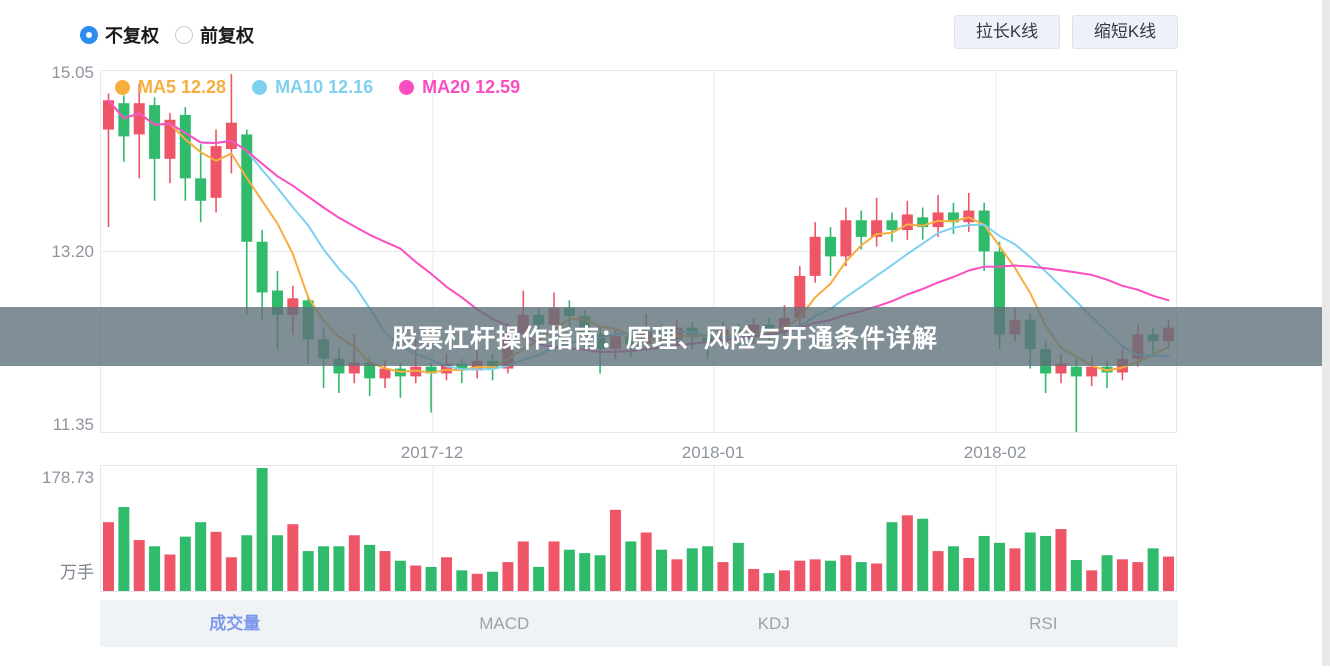 The width and height of the screenshot is (1330, 672). What do you see at coordinates (167, 35) in the screenshot?
I see `adjust-type-radio-group: 不复权 前复权` at bounding box center [167, 35].